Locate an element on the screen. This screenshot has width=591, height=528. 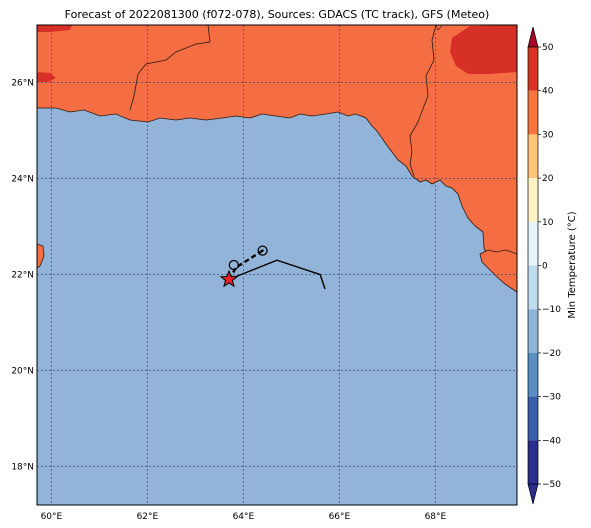
colorbar-tick-label: −40 is located at coordinates (551, 441).